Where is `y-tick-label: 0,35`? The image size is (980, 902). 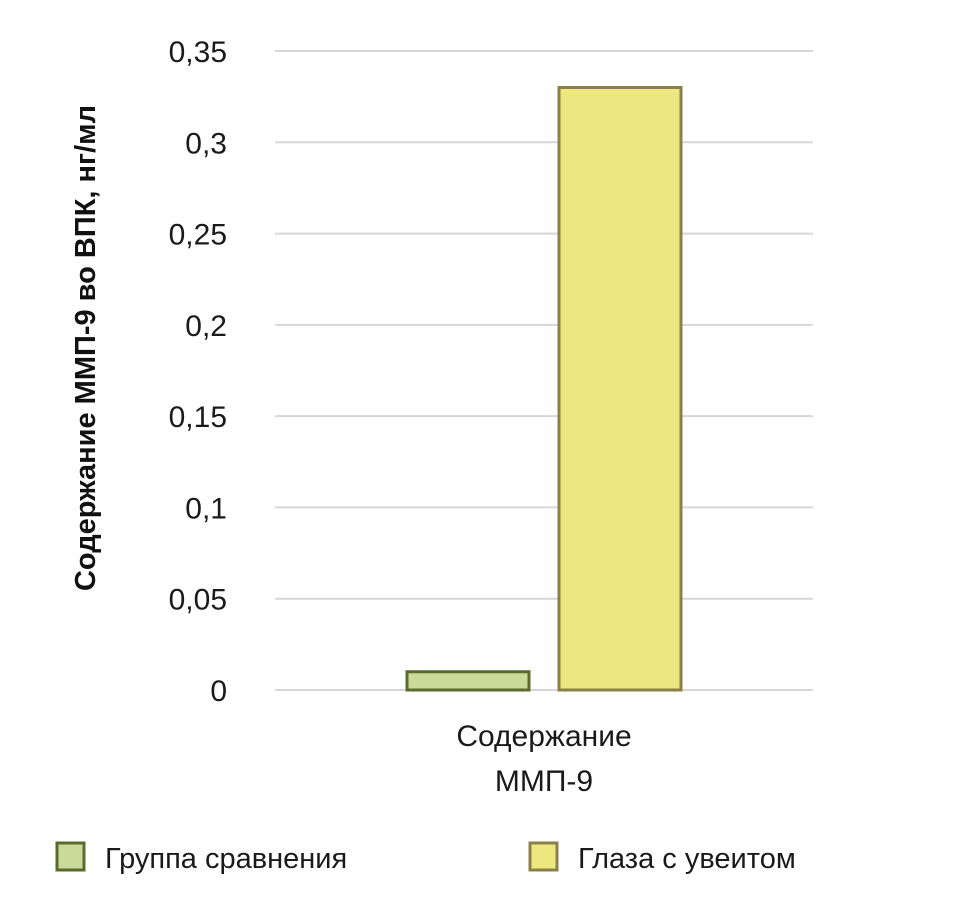 y-tick-label: 0,35 is located at coordinates (198, 52).